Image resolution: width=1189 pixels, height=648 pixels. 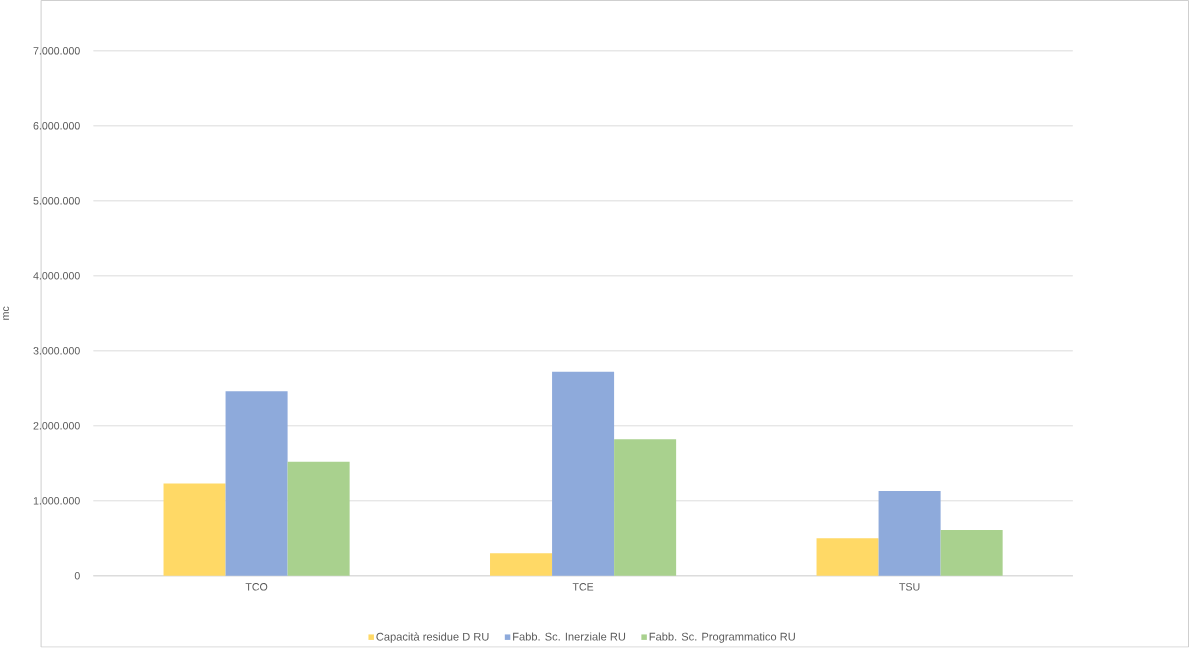 What do you see at coordinates (256, 587) in the screenshot?
I see `x-tick-label: TCO` at bounding box center [256, 587].